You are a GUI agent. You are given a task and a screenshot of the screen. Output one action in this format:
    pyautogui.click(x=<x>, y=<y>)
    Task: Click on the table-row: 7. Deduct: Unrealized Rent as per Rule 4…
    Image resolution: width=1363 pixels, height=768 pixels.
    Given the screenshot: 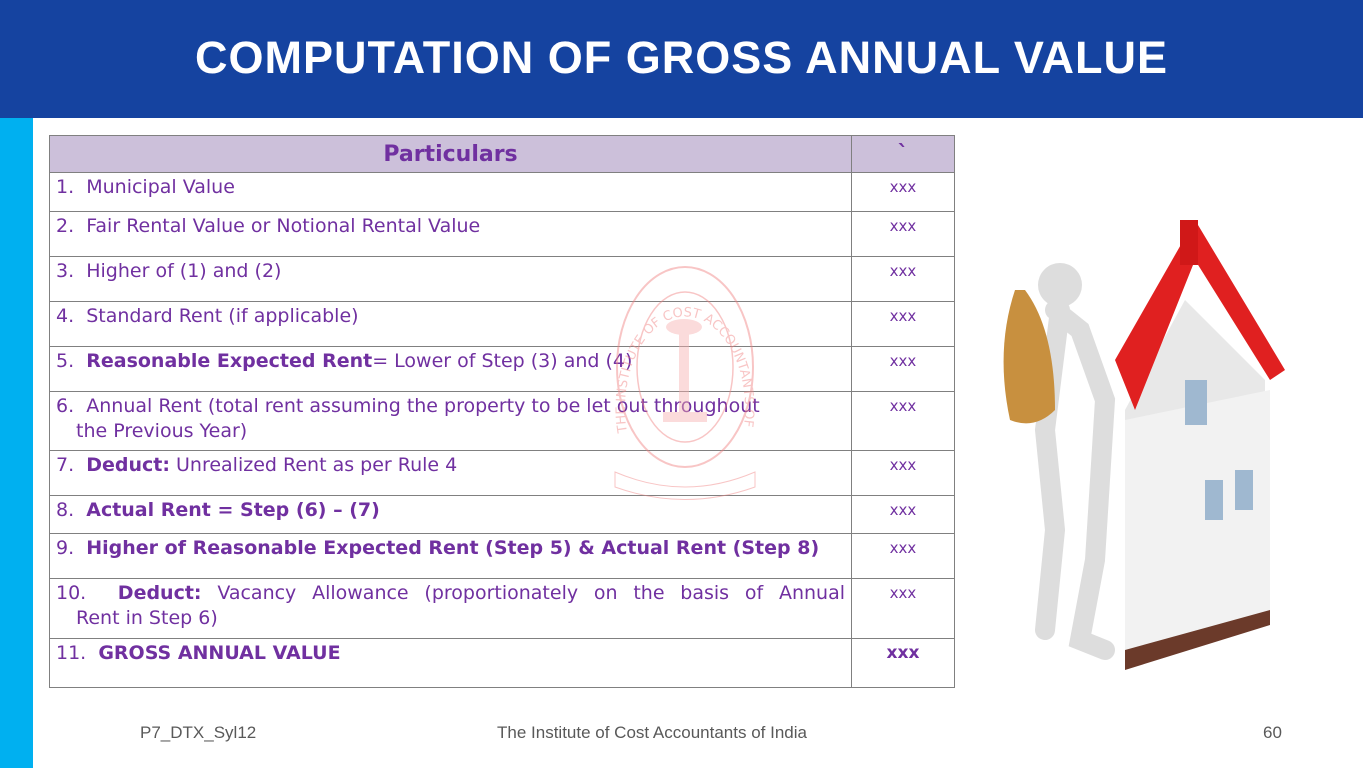 What is the action you would take?
    pyautogui.click(x=502, y=473)
    